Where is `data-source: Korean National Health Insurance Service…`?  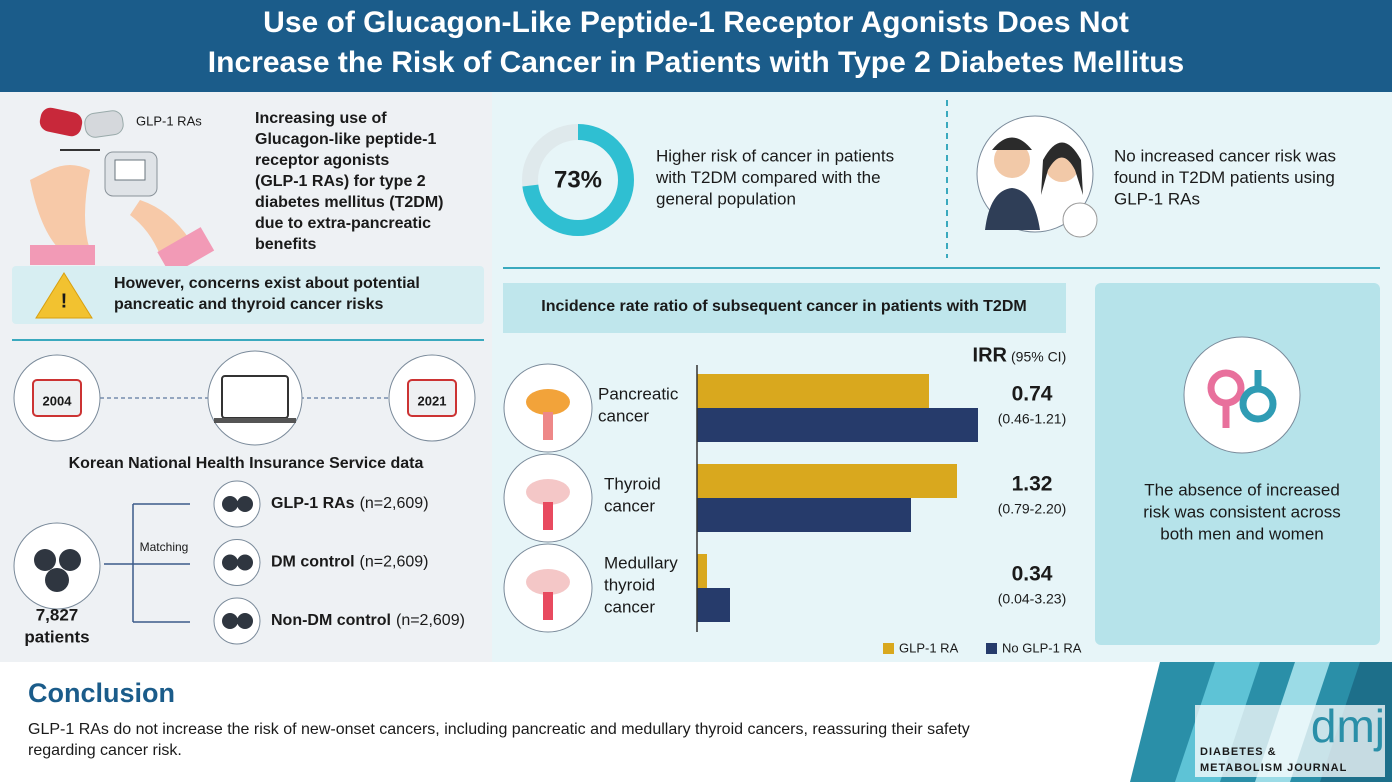 data-source: Korean National Health Insurance Service… is located at coordinates (246, 463).